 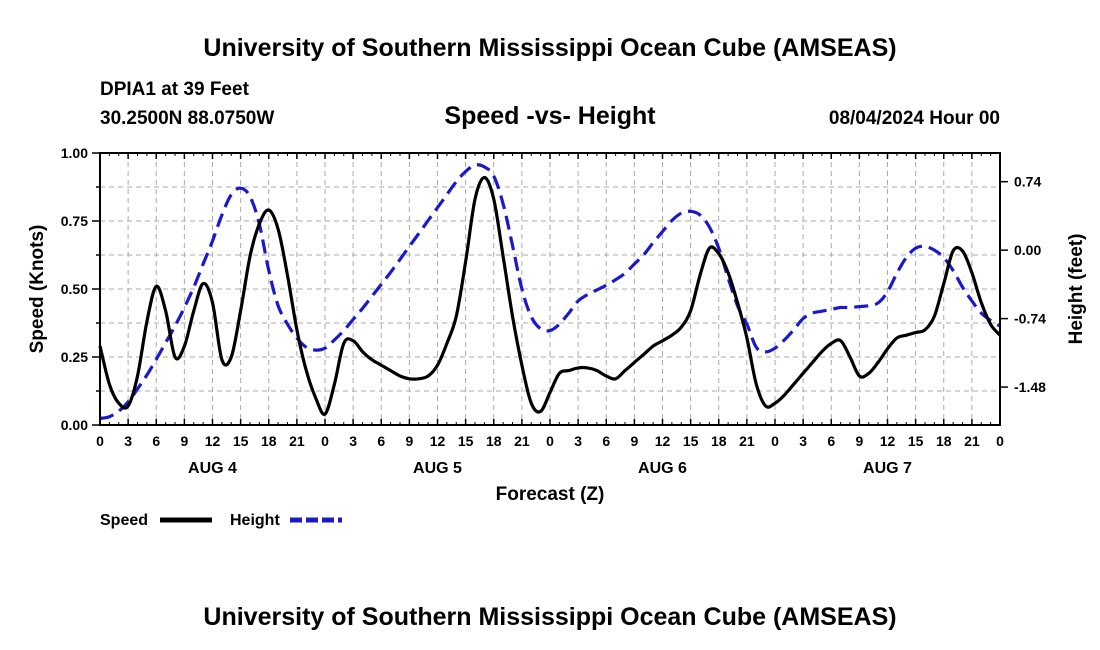 What do you see at coordinates (74, 425) in the screenshot?
I see `y-tick-label: 0.00` at bounding box center [74, 425].